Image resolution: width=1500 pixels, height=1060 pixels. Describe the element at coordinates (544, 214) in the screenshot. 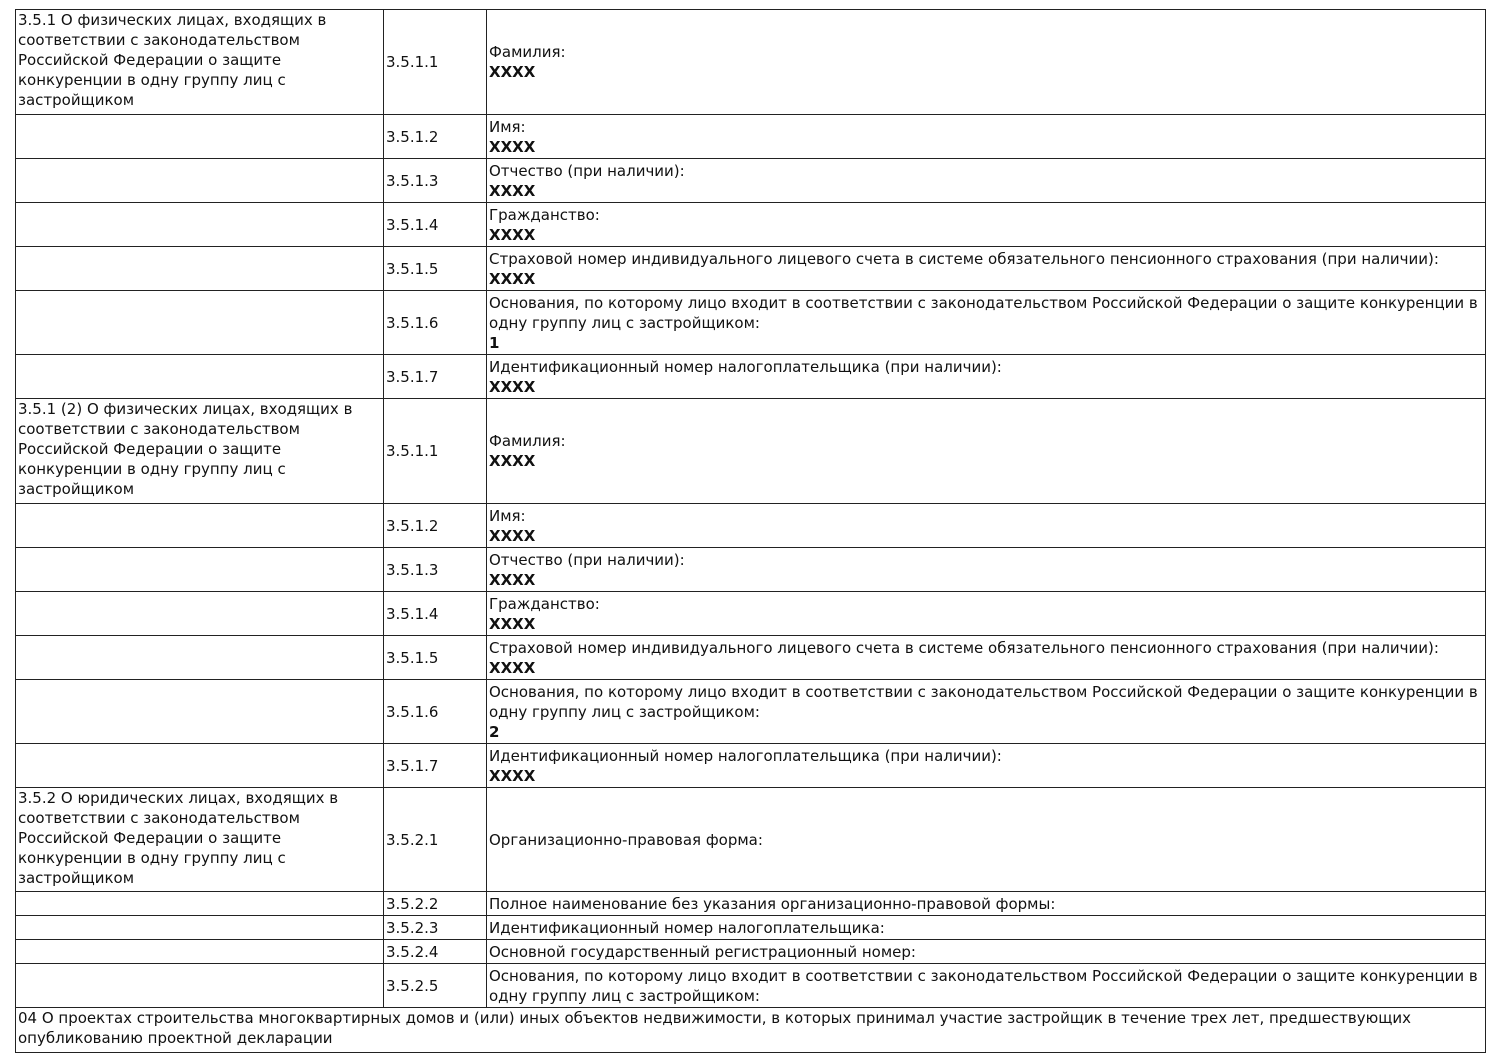

I see `field-label: Гражданство:` at that location.